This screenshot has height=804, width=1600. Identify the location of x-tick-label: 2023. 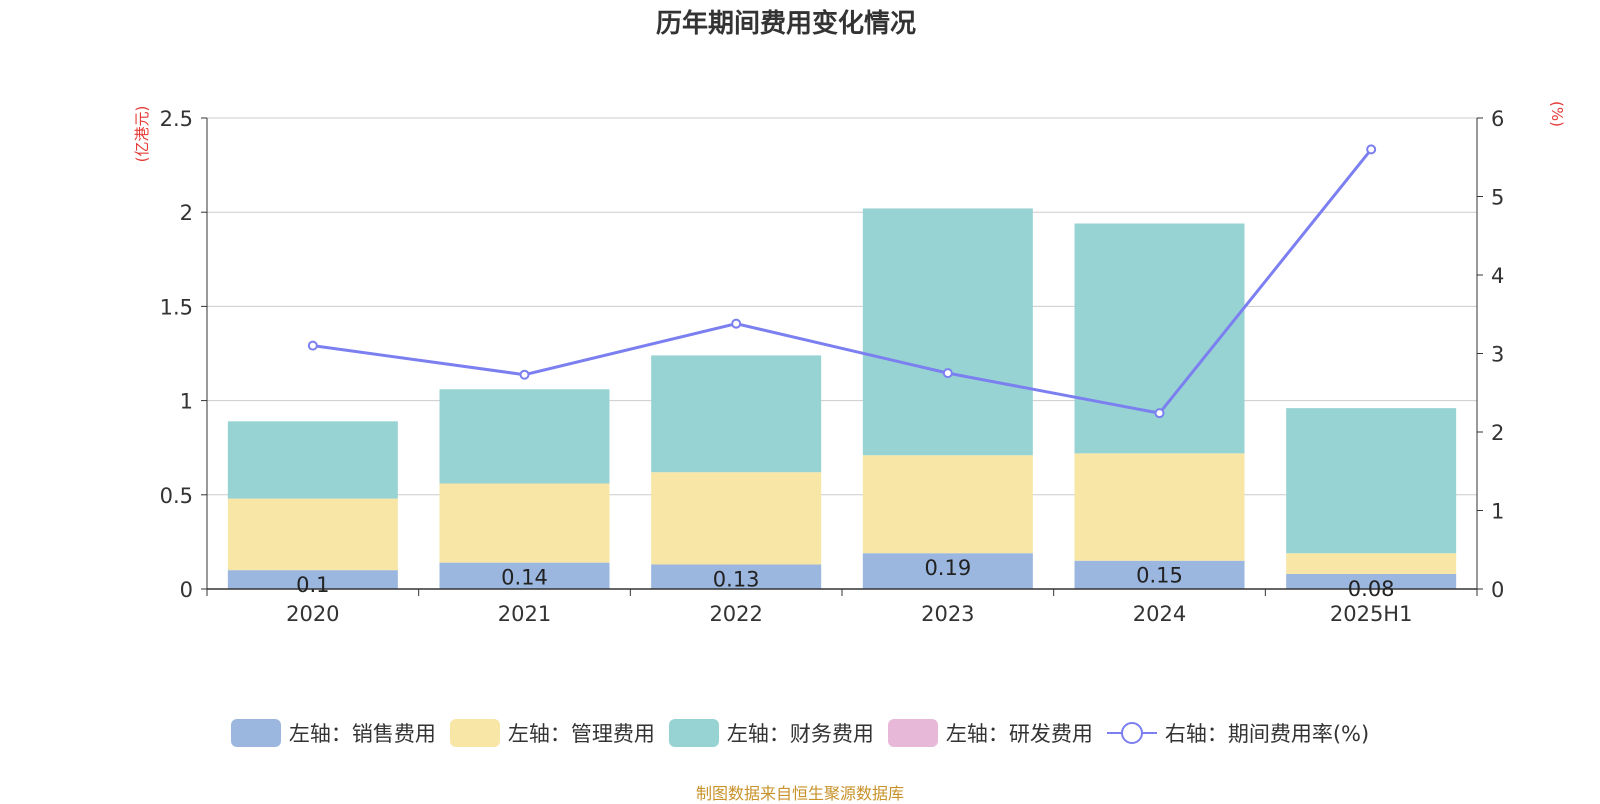
(947, 614).